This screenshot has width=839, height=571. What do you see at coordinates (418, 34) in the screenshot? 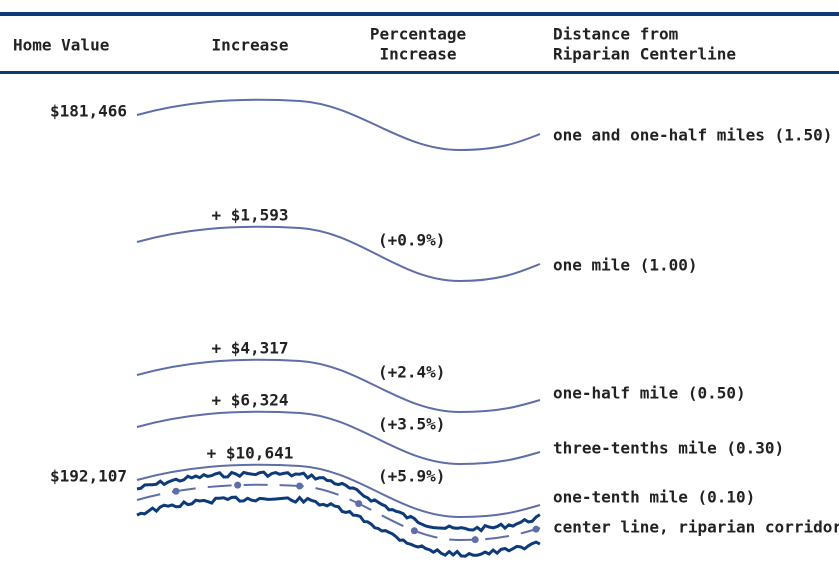
I see `header: Percentage` at bounding box center [418, 34].